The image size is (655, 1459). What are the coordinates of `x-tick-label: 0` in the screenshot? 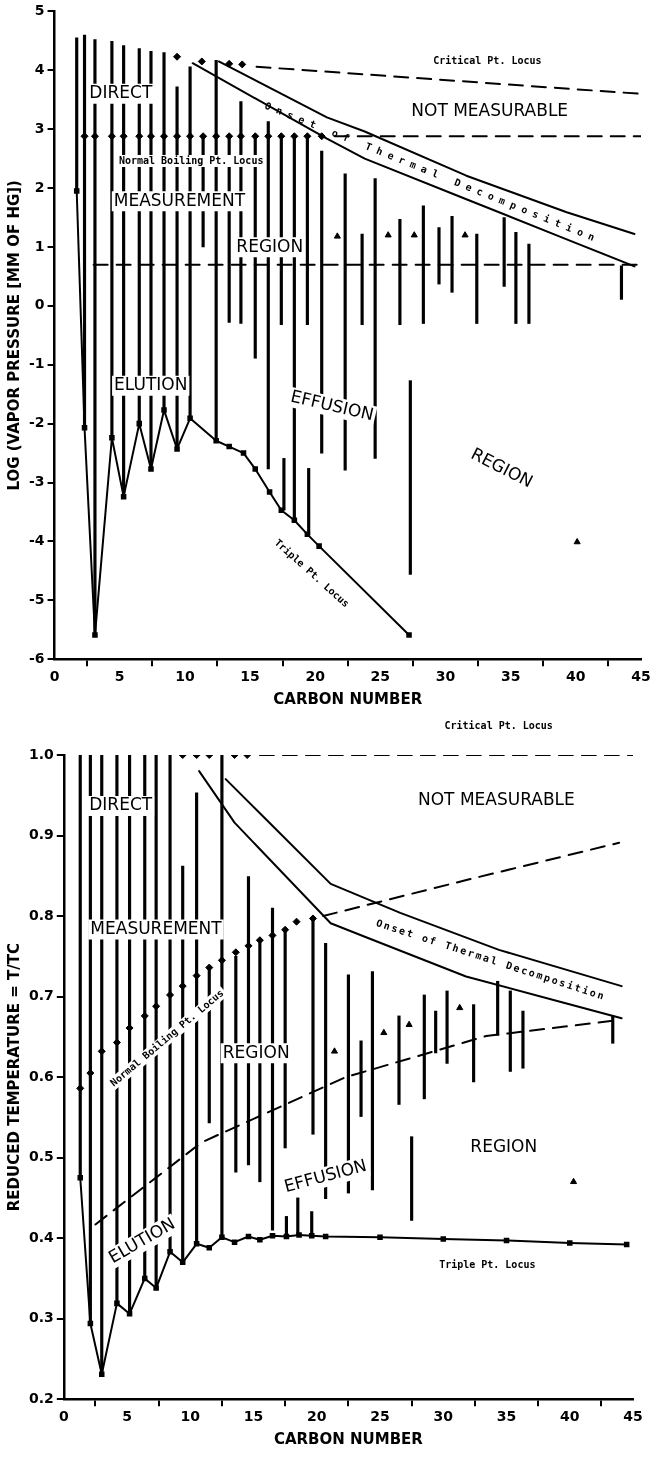 It's located at (63, 1416).